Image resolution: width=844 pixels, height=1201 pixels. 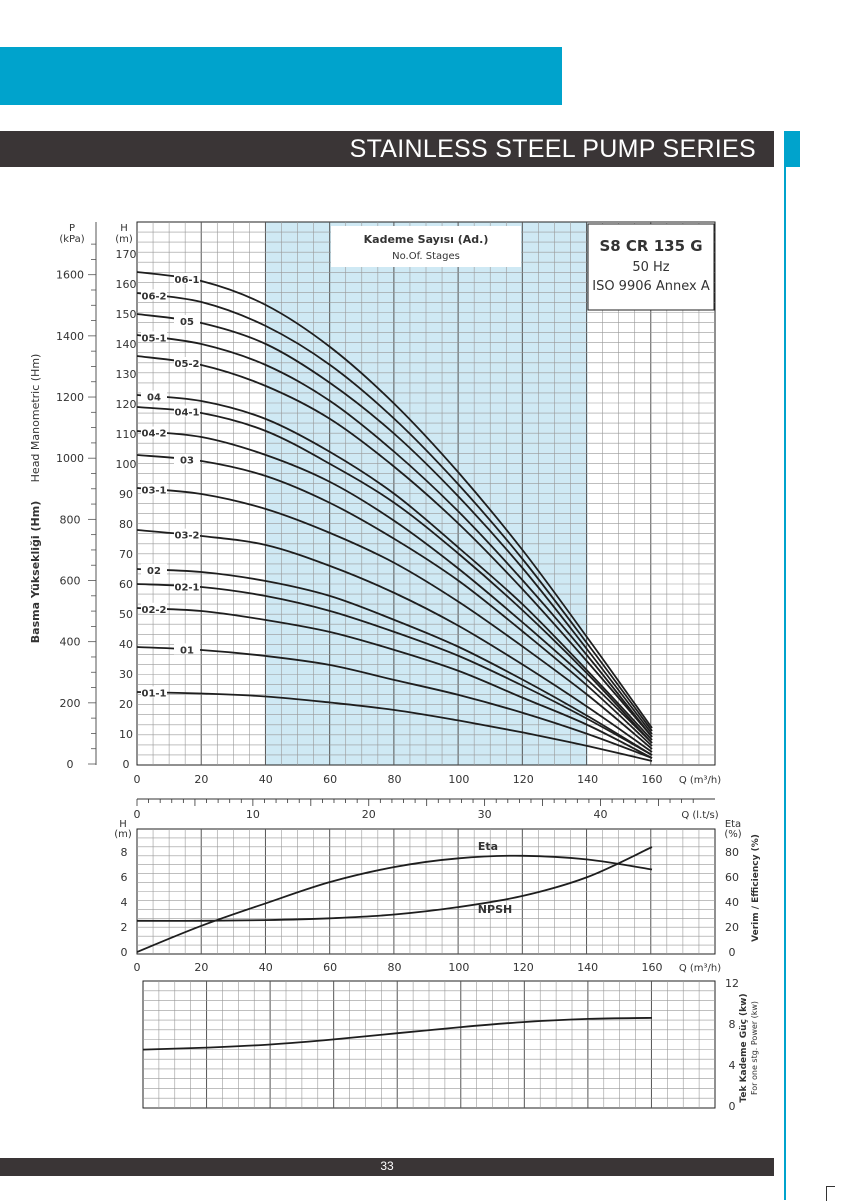 What do you see at coordinates (72, 228) in the screenshot?
I see `p-axis-unit: P` at bounding box center [72, 228].